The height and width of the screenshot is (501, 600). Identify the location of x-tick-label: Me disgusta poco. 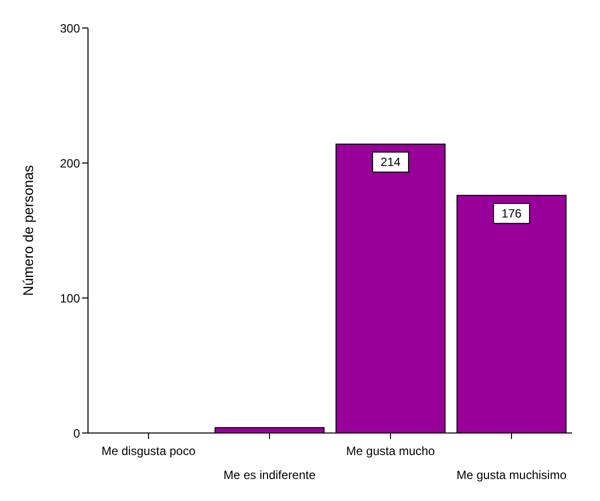
(148, 451).